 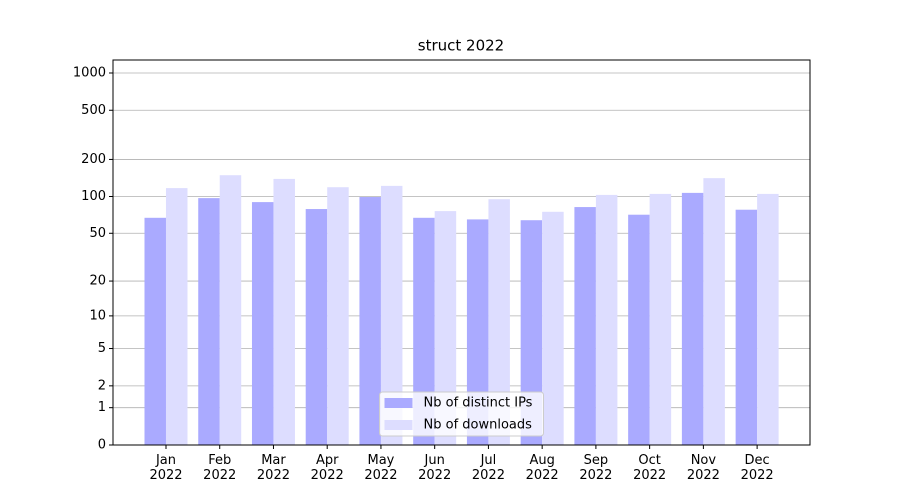 I want to click on y-tick-label: 5, so click(x=102, y=348).